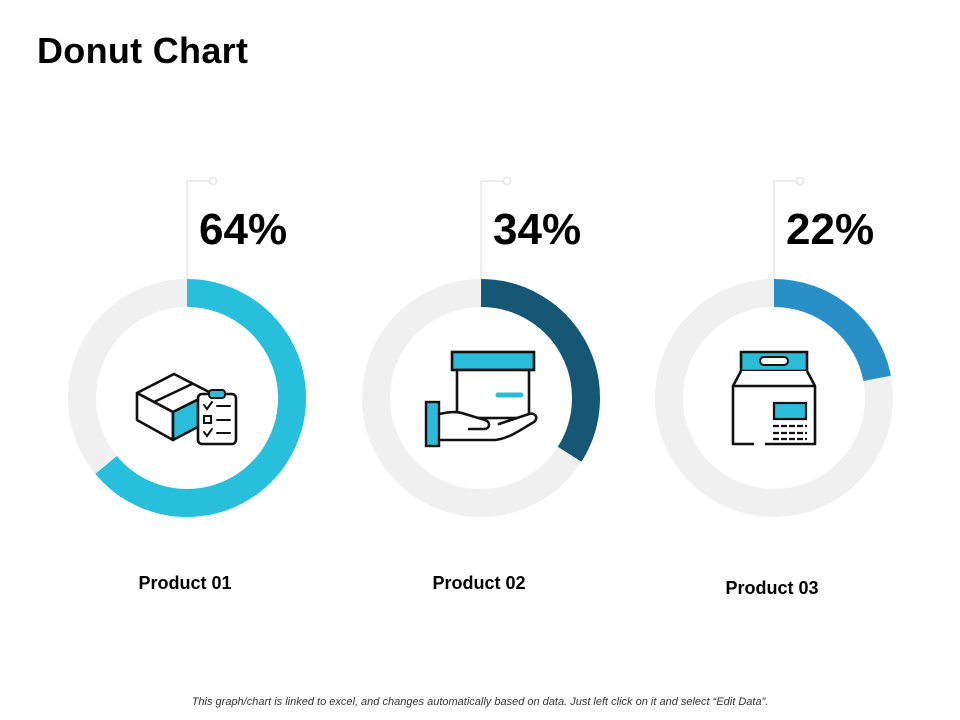  Describe the element at coordinates (186, 409) in the screenshot. I see `box-with-checklist-icon` at that location.